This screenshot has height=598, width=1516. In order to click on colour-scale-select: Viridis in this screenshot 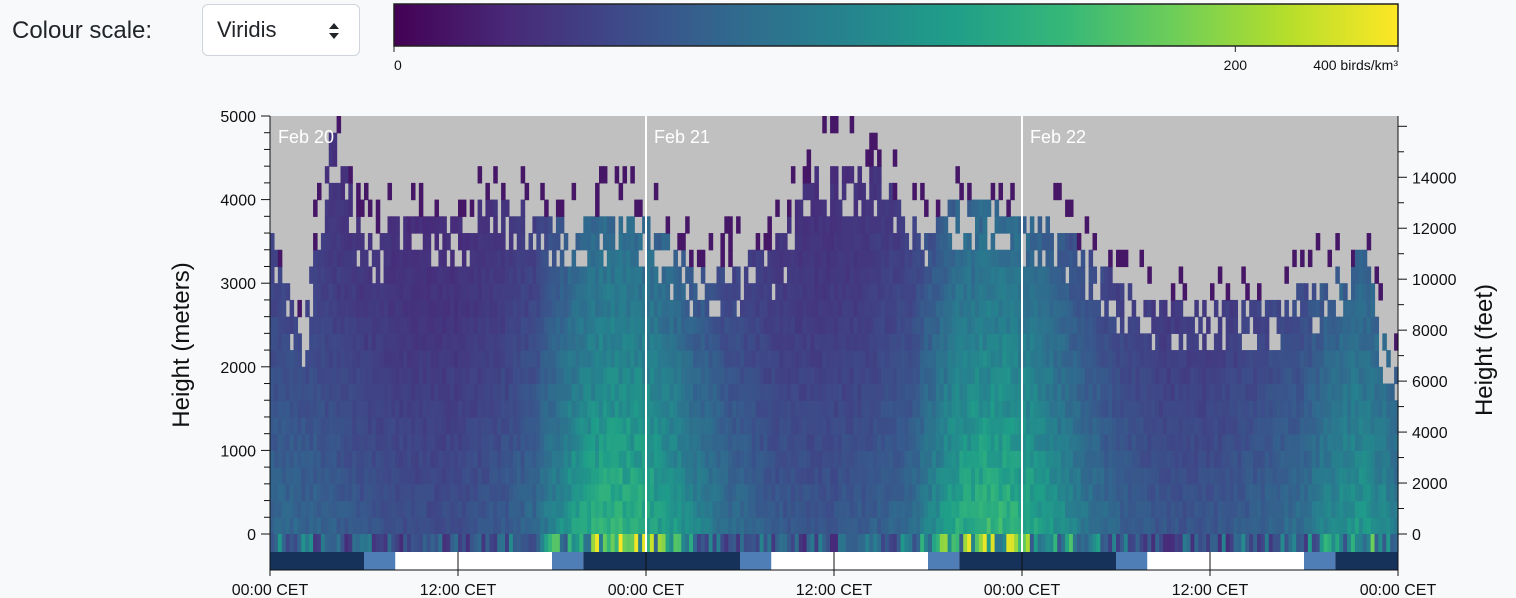, I will do `click(281, 30)`.